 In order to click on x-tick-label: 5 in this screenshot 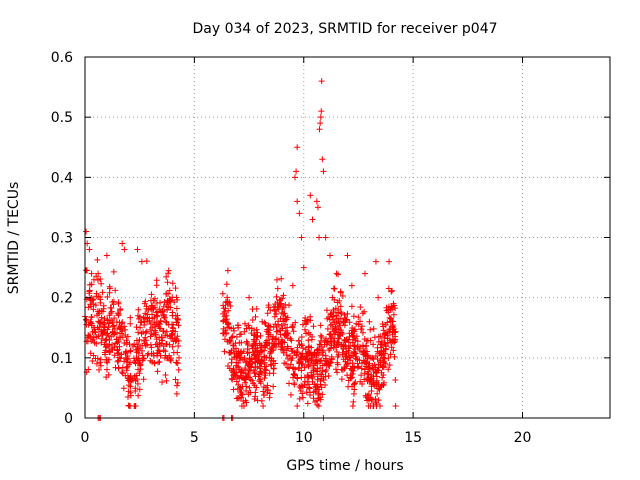, I will do `click(194, 438)`.